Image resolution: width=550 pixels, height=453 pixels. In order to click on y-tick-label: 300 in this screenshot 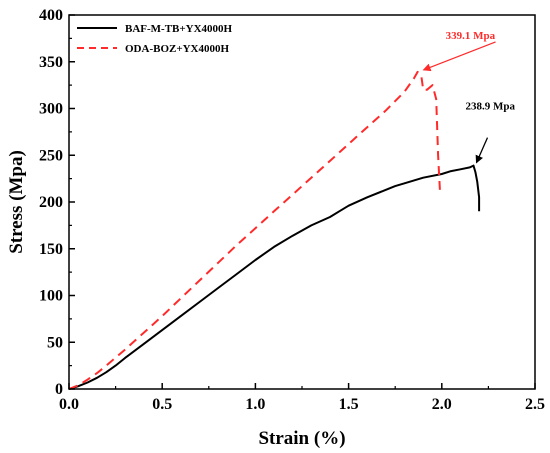, I will do `click(51, 109)`.